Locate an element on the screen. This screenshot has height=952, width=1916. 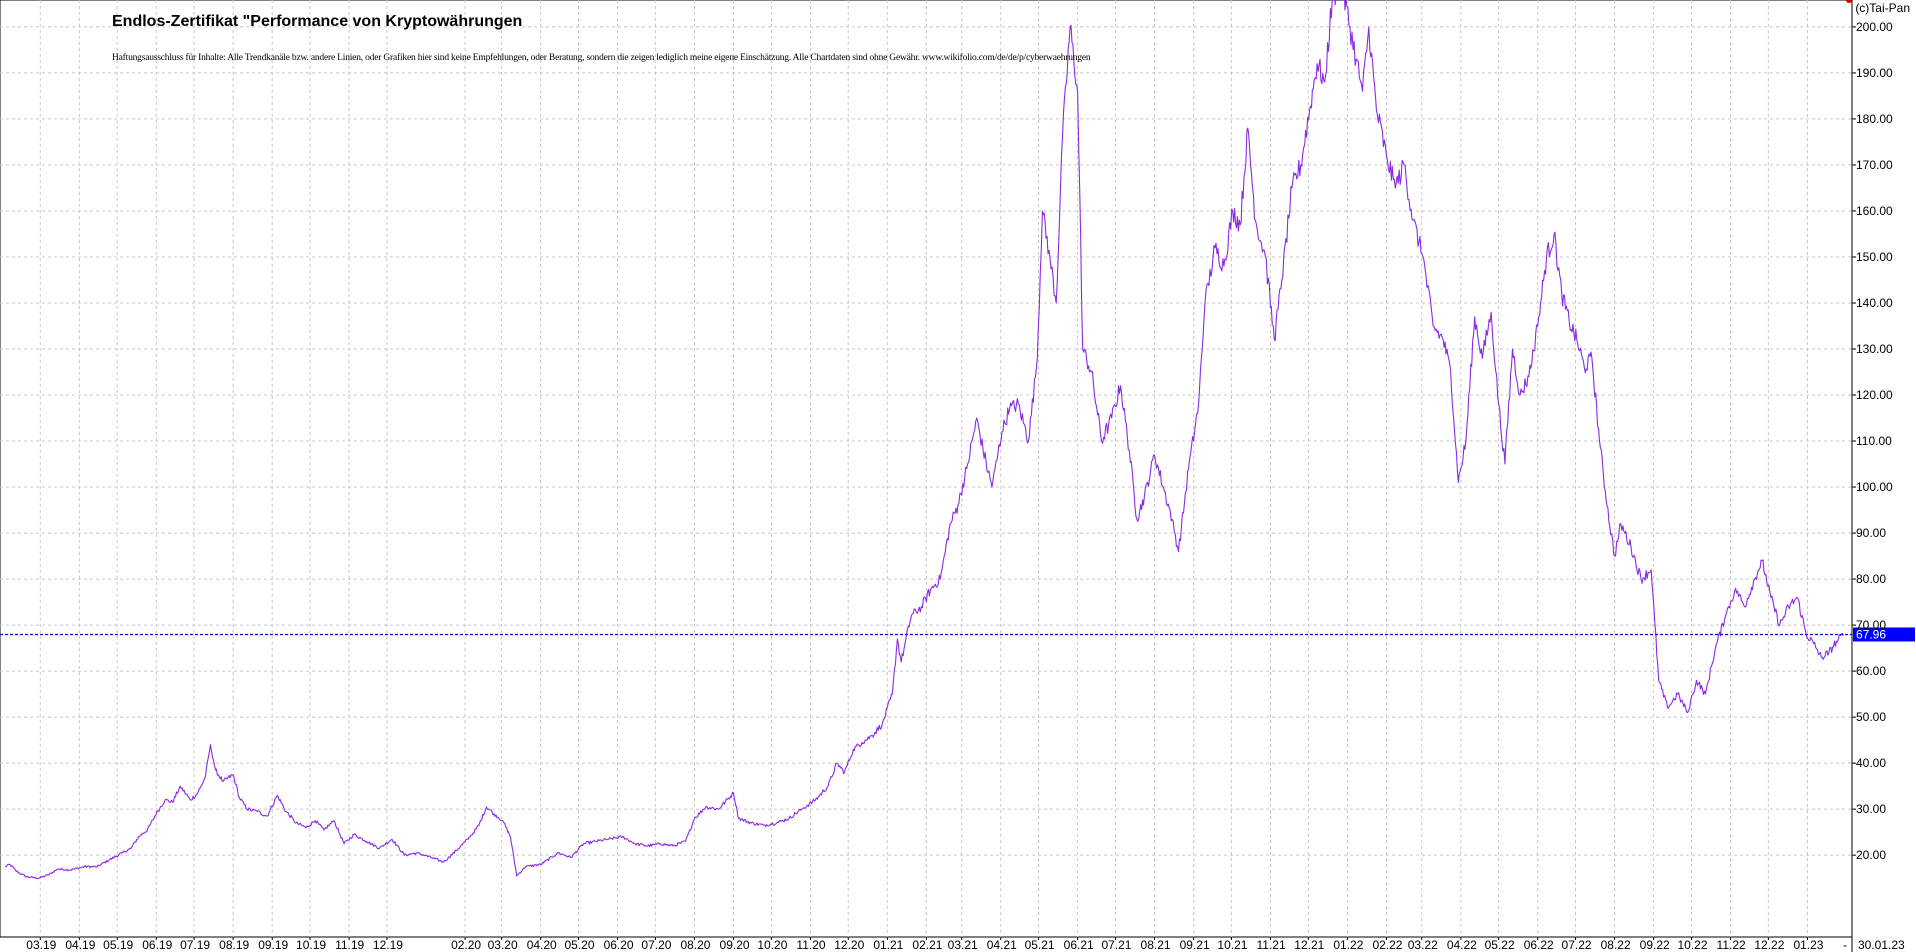
y-tick-label: 140.00 is located at coordinates (1874, 303).